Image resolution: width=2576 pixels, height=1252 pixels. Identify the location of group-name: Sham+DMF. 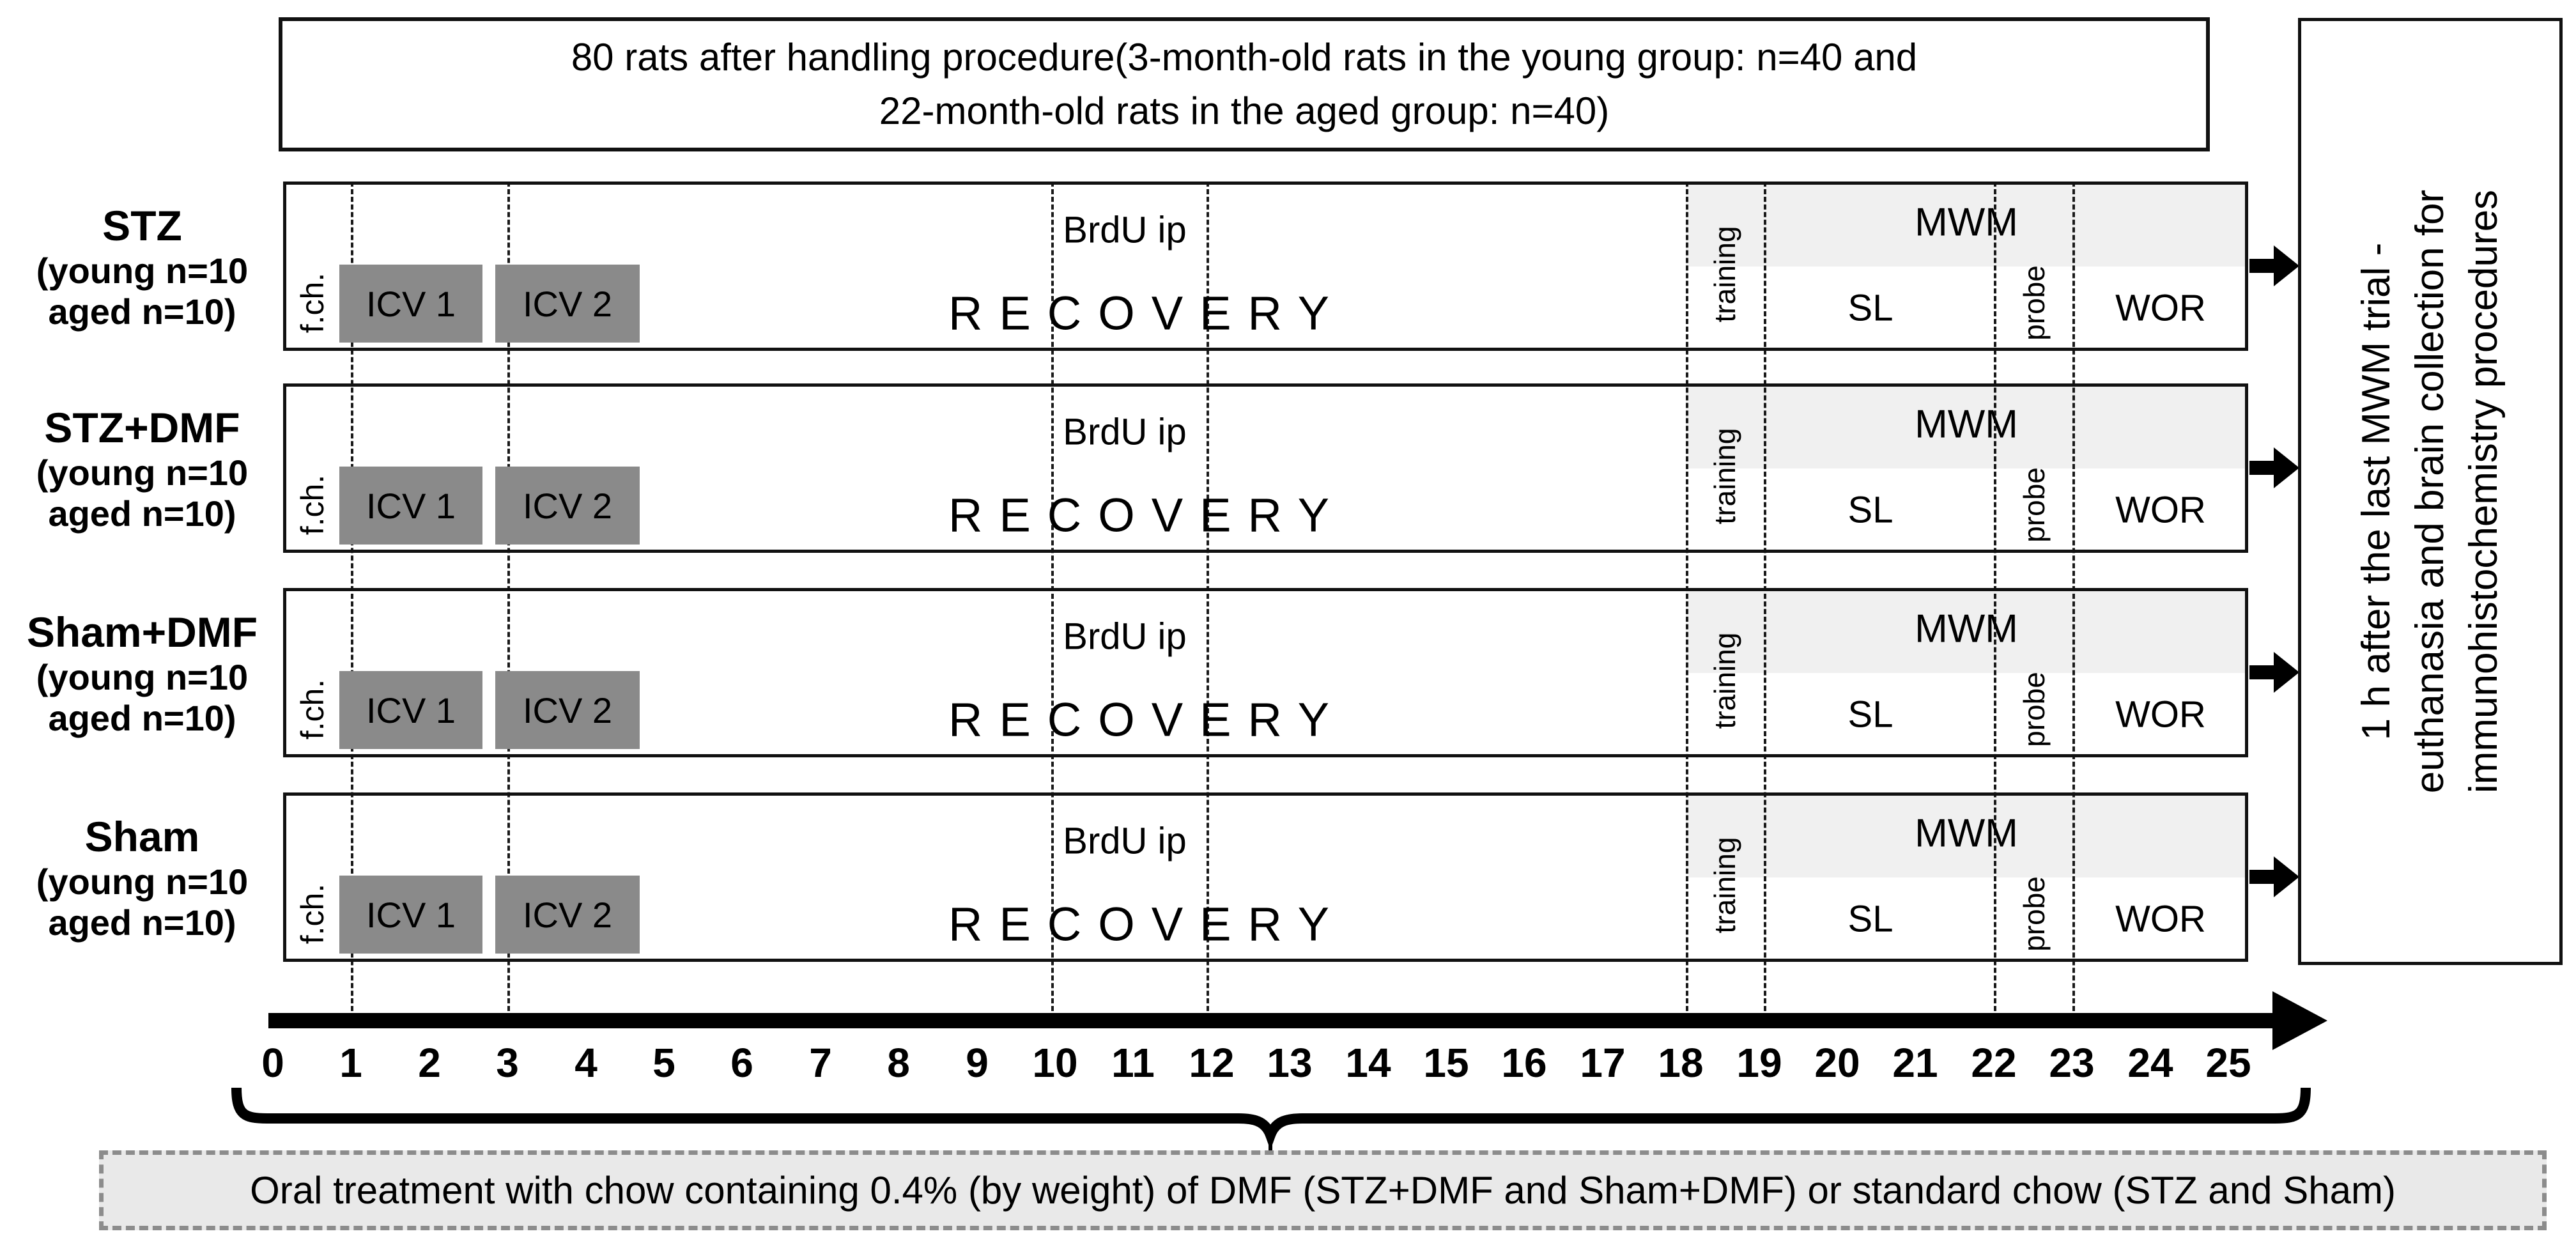
(142, 632).